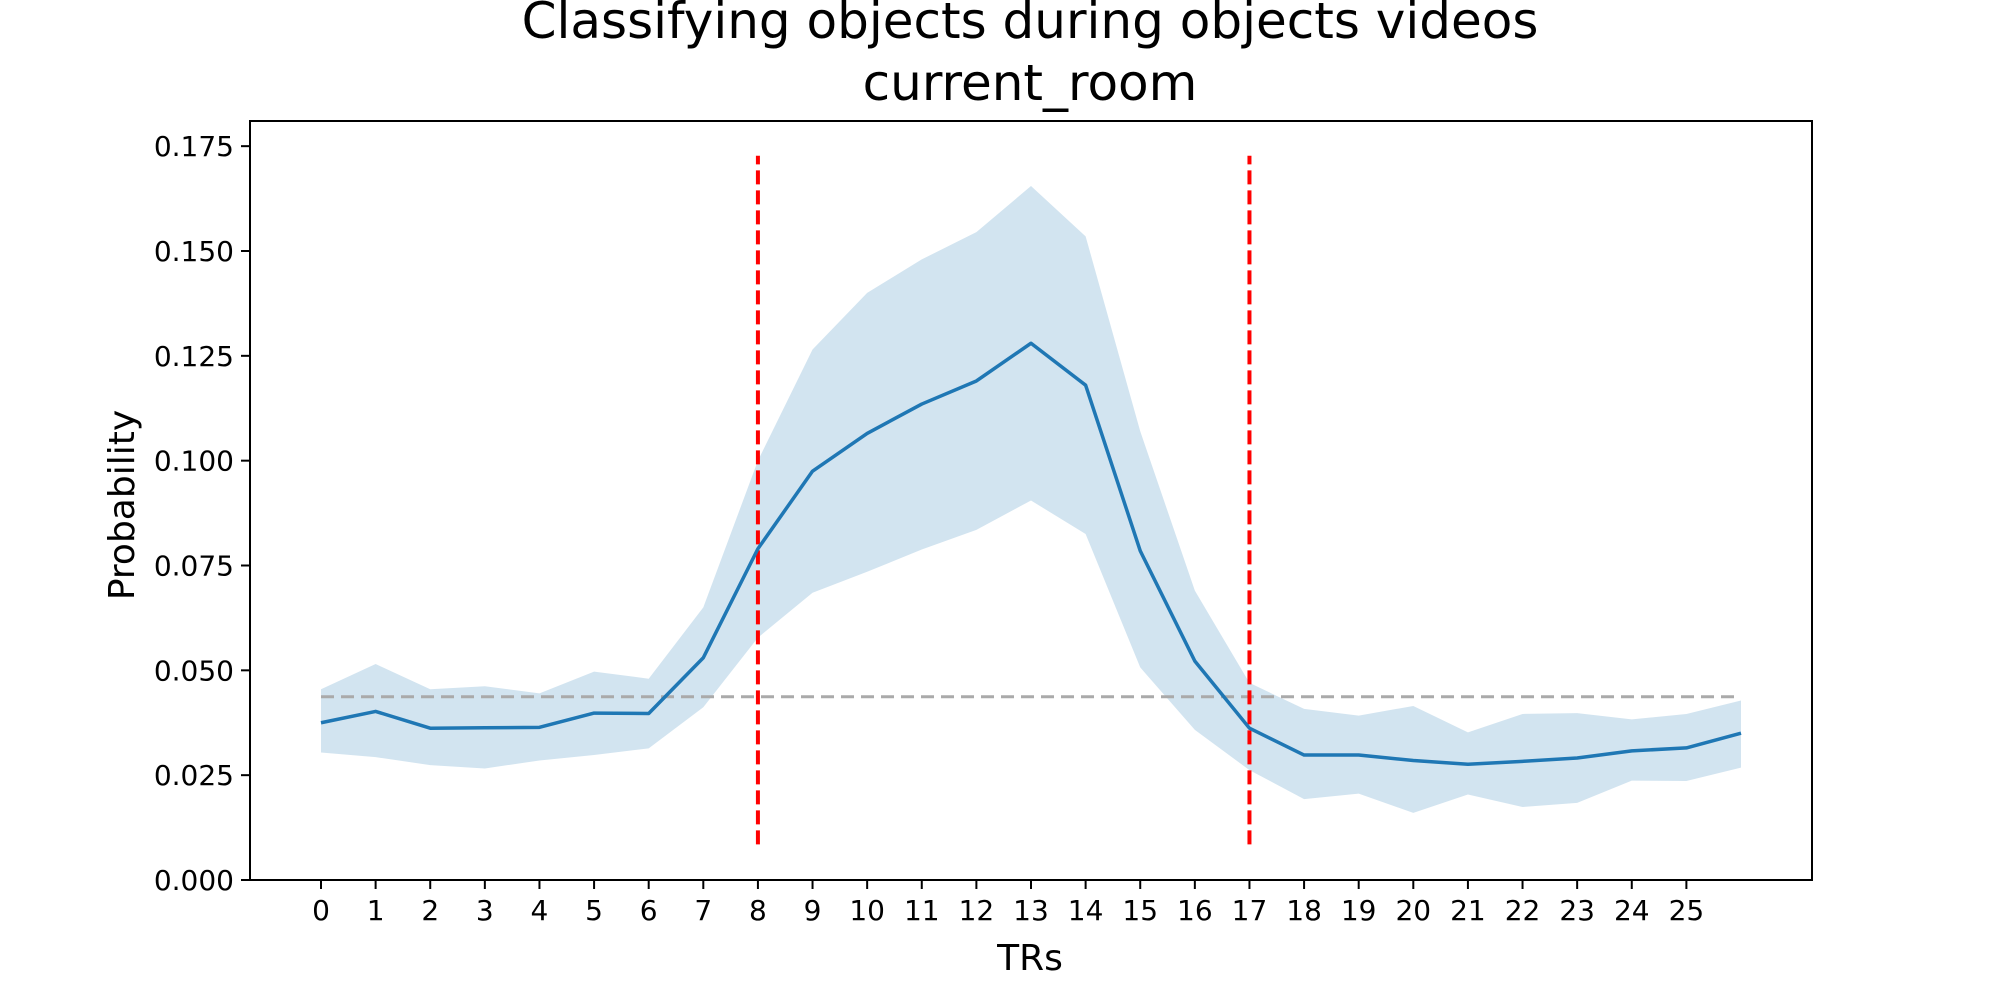  I want to click on y-tick-label-2: 0.050, so click(194, 670).